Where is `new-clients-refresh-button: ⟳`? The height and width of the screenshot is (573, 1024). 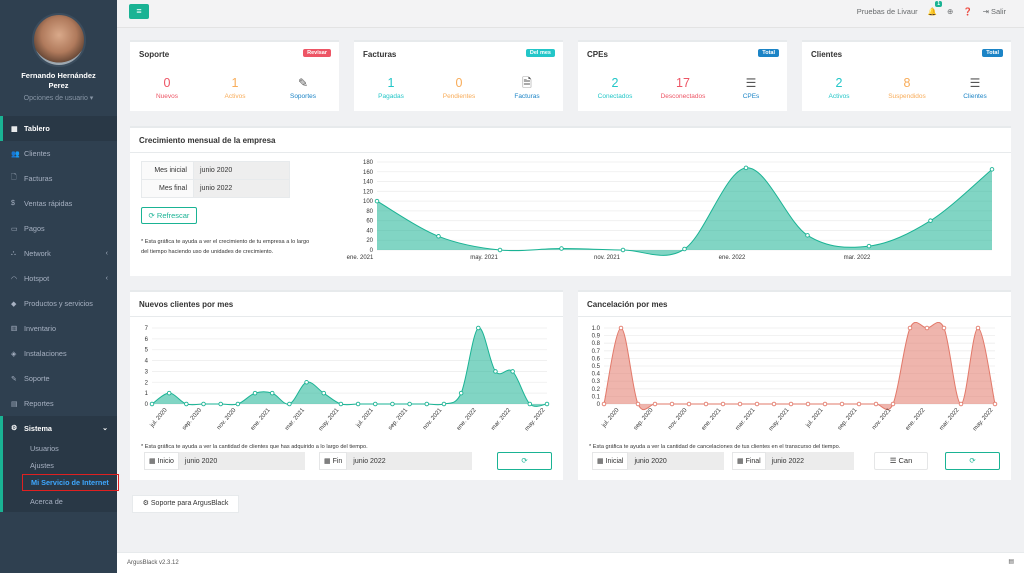
new-clients-refresh-button: ⟳ is located at coordinates (524, 461).